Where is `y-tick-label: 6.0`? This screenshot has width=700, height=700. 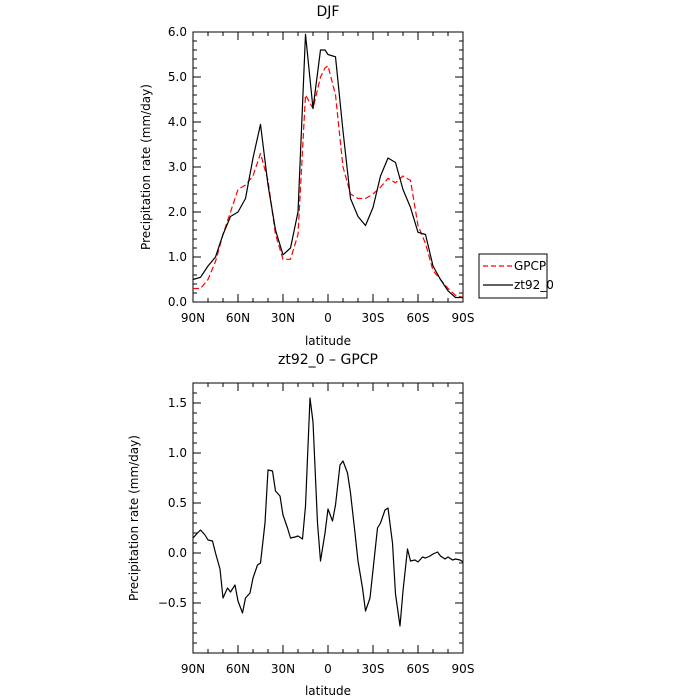 y-tick-label: 6.0 is located at coordinates (177, 32).